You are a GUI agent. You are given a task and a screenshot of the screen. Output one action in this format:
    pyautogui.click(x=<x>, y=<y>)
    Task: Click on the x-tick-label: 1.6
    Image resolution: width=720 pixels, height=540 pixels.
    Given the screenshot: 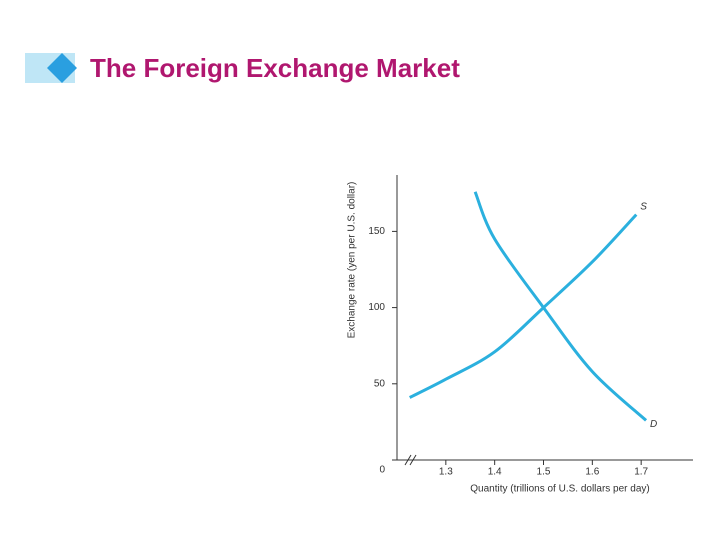 What is the action you would take?
    pyautogui.click(x=592, y=472)
    